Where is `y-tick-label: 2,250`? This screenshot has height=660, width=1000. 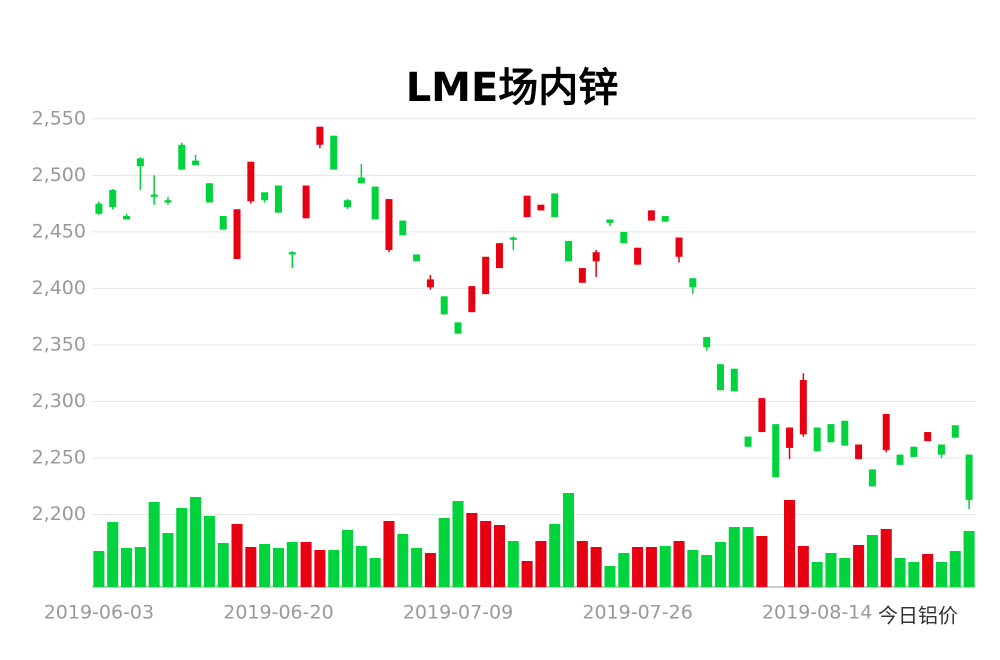
y-tick-label: 2,250 is located at coordinates (59, 458).